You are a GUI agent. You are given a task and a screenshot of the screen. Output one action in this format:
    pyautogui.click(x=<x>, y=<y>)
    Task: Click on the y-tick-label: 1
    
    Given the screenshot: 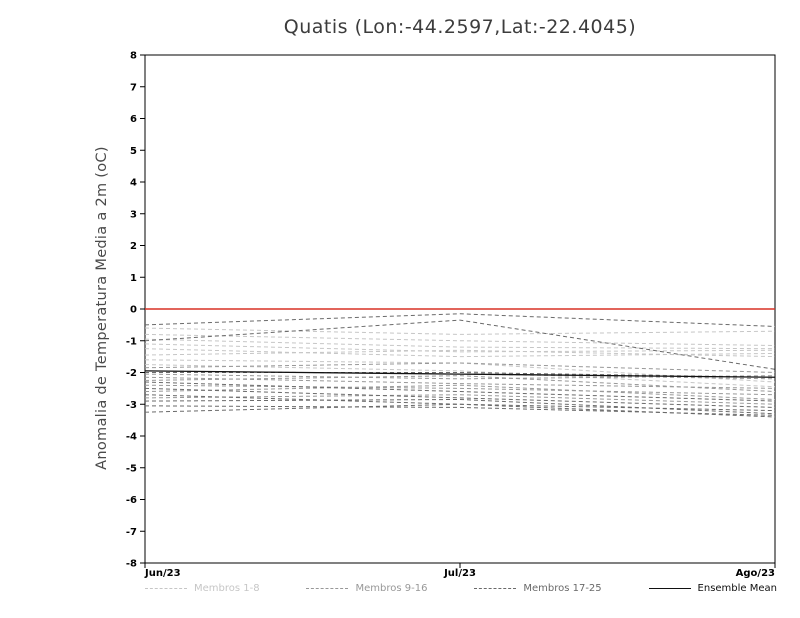 What is the action you would take?
    pyautogui.click(x=133, y=278)
    